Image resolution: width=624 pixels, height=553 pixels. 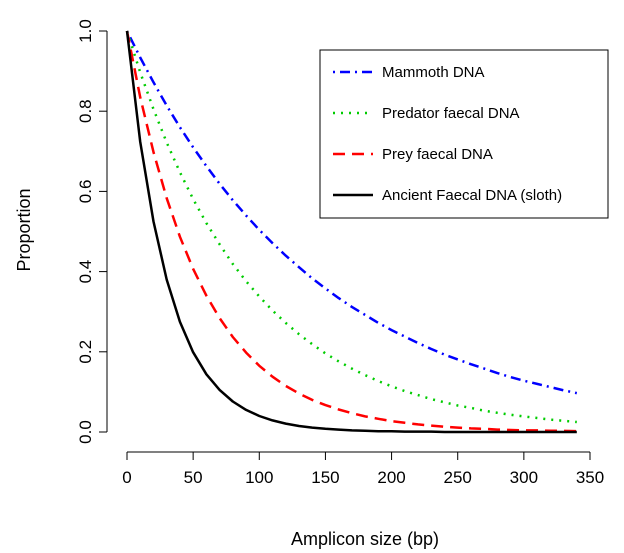 I want to click on x-axis: 0 50 100 150 200 250 300 350, so click(x=363, y=469).